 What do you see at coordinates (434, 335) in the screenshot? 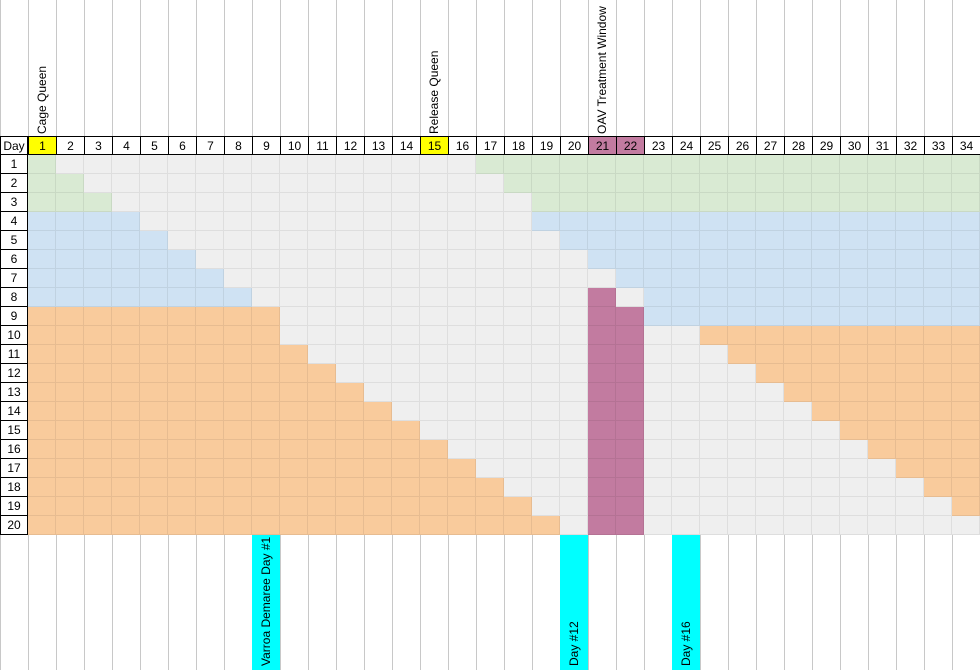
I see `grid-cell-r10-d15` at bounding box center [434, 335].